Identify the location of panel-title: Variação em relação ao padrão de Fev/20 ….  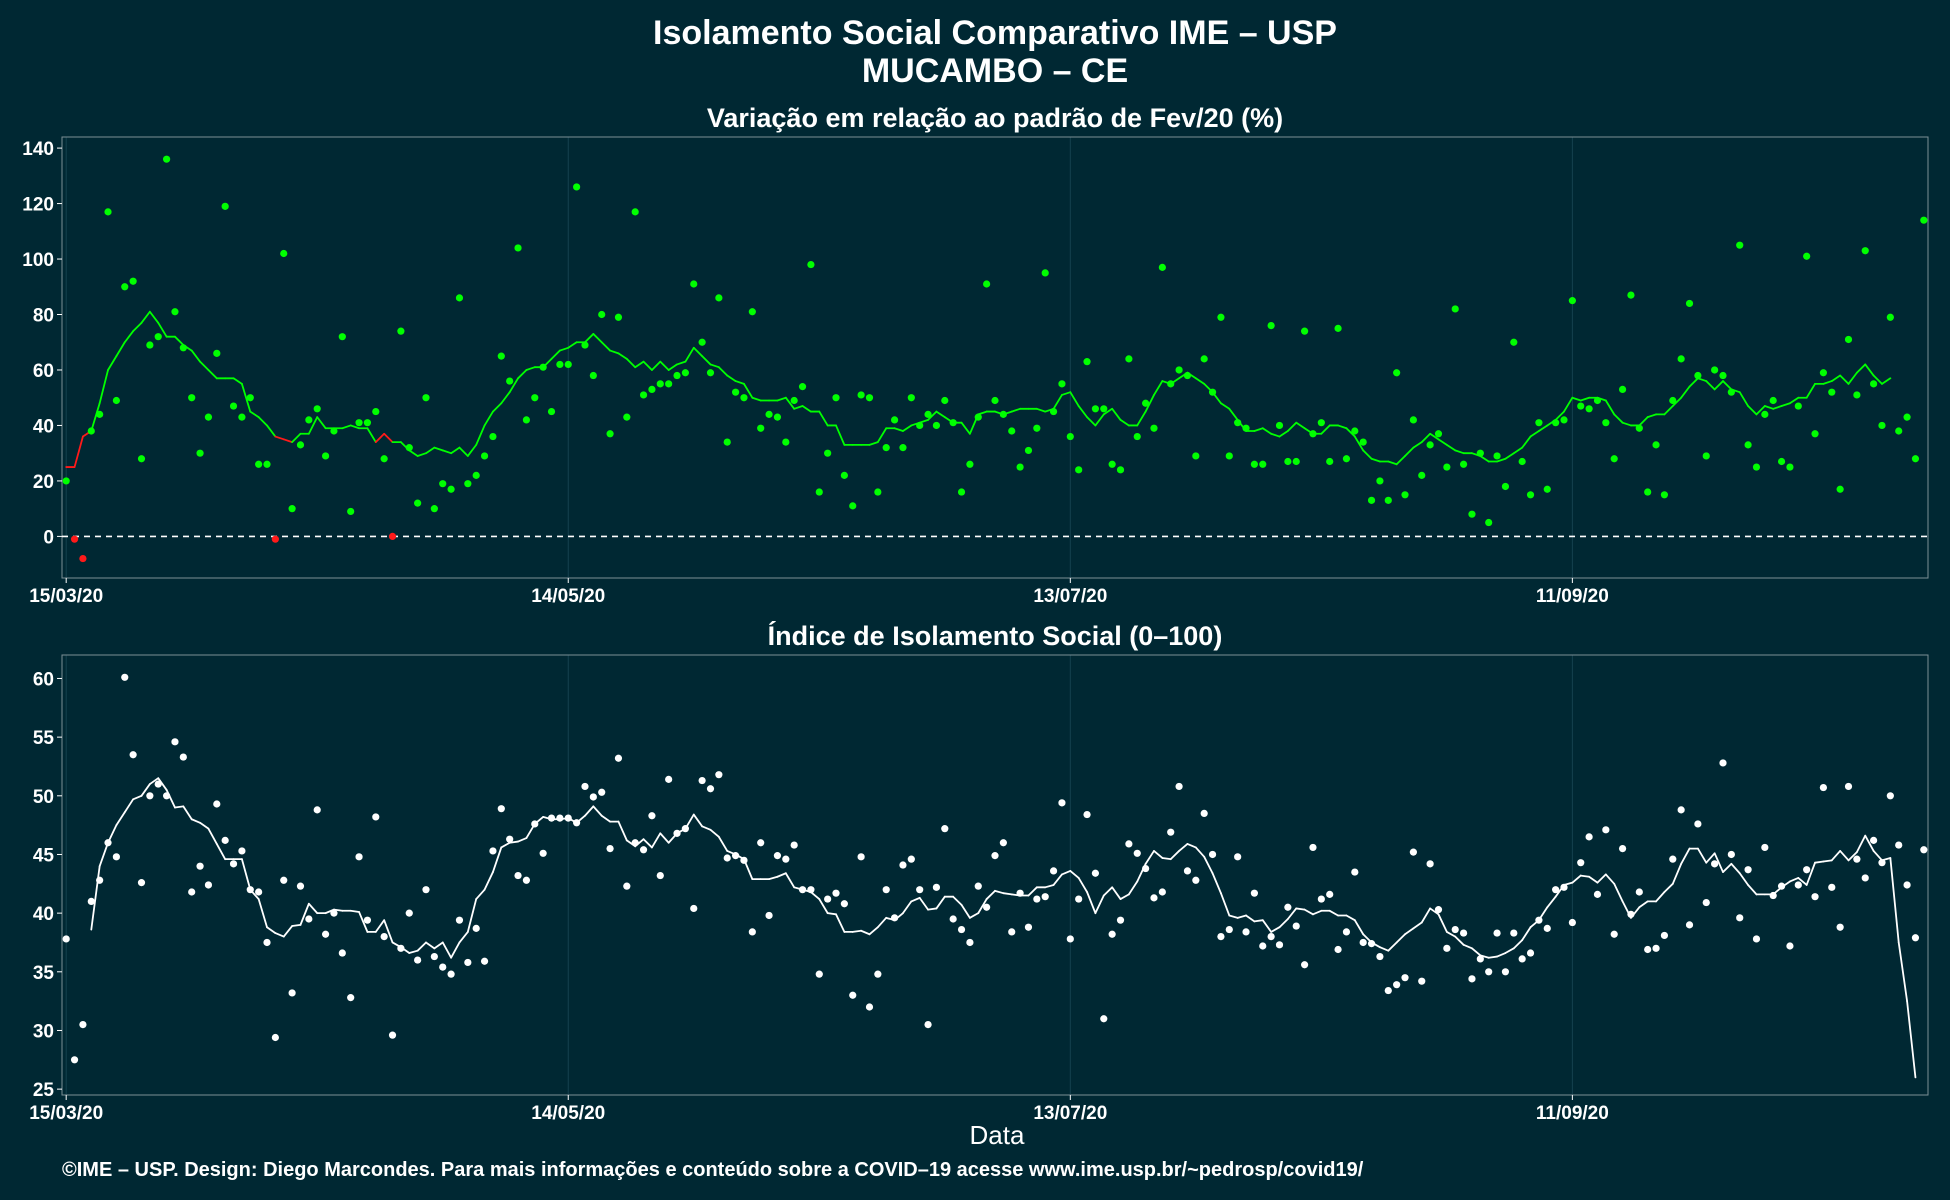
(995, 118).